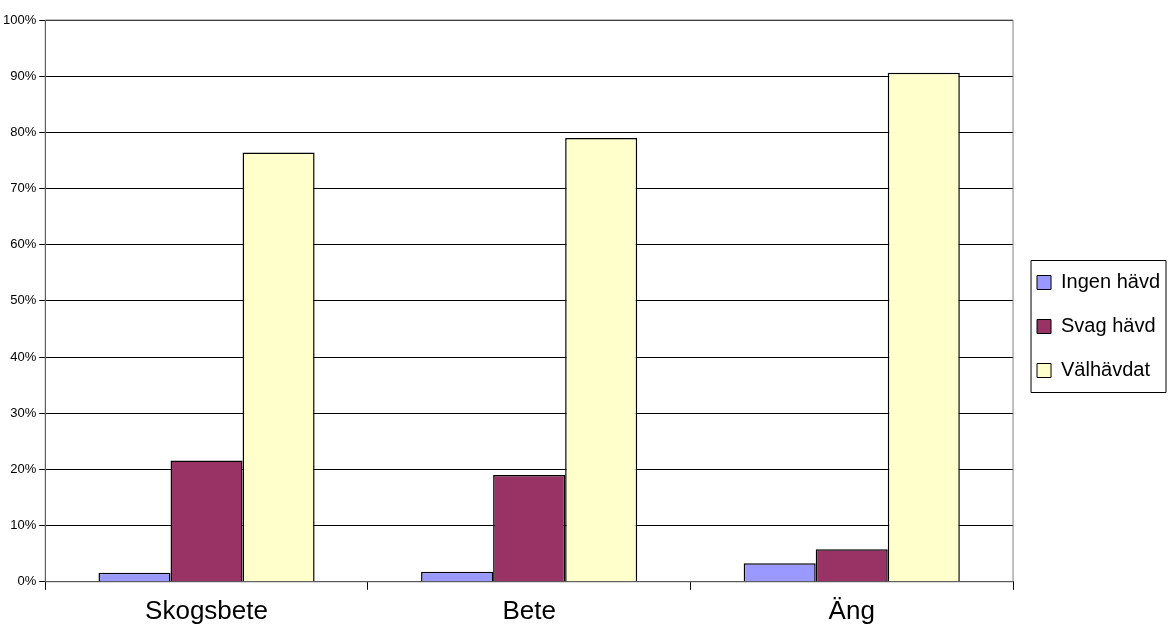  What do you see at coordinates (529, 609) in the screenshot?
I see `x-tick-label: Bete` at bounding box center [529, 609].